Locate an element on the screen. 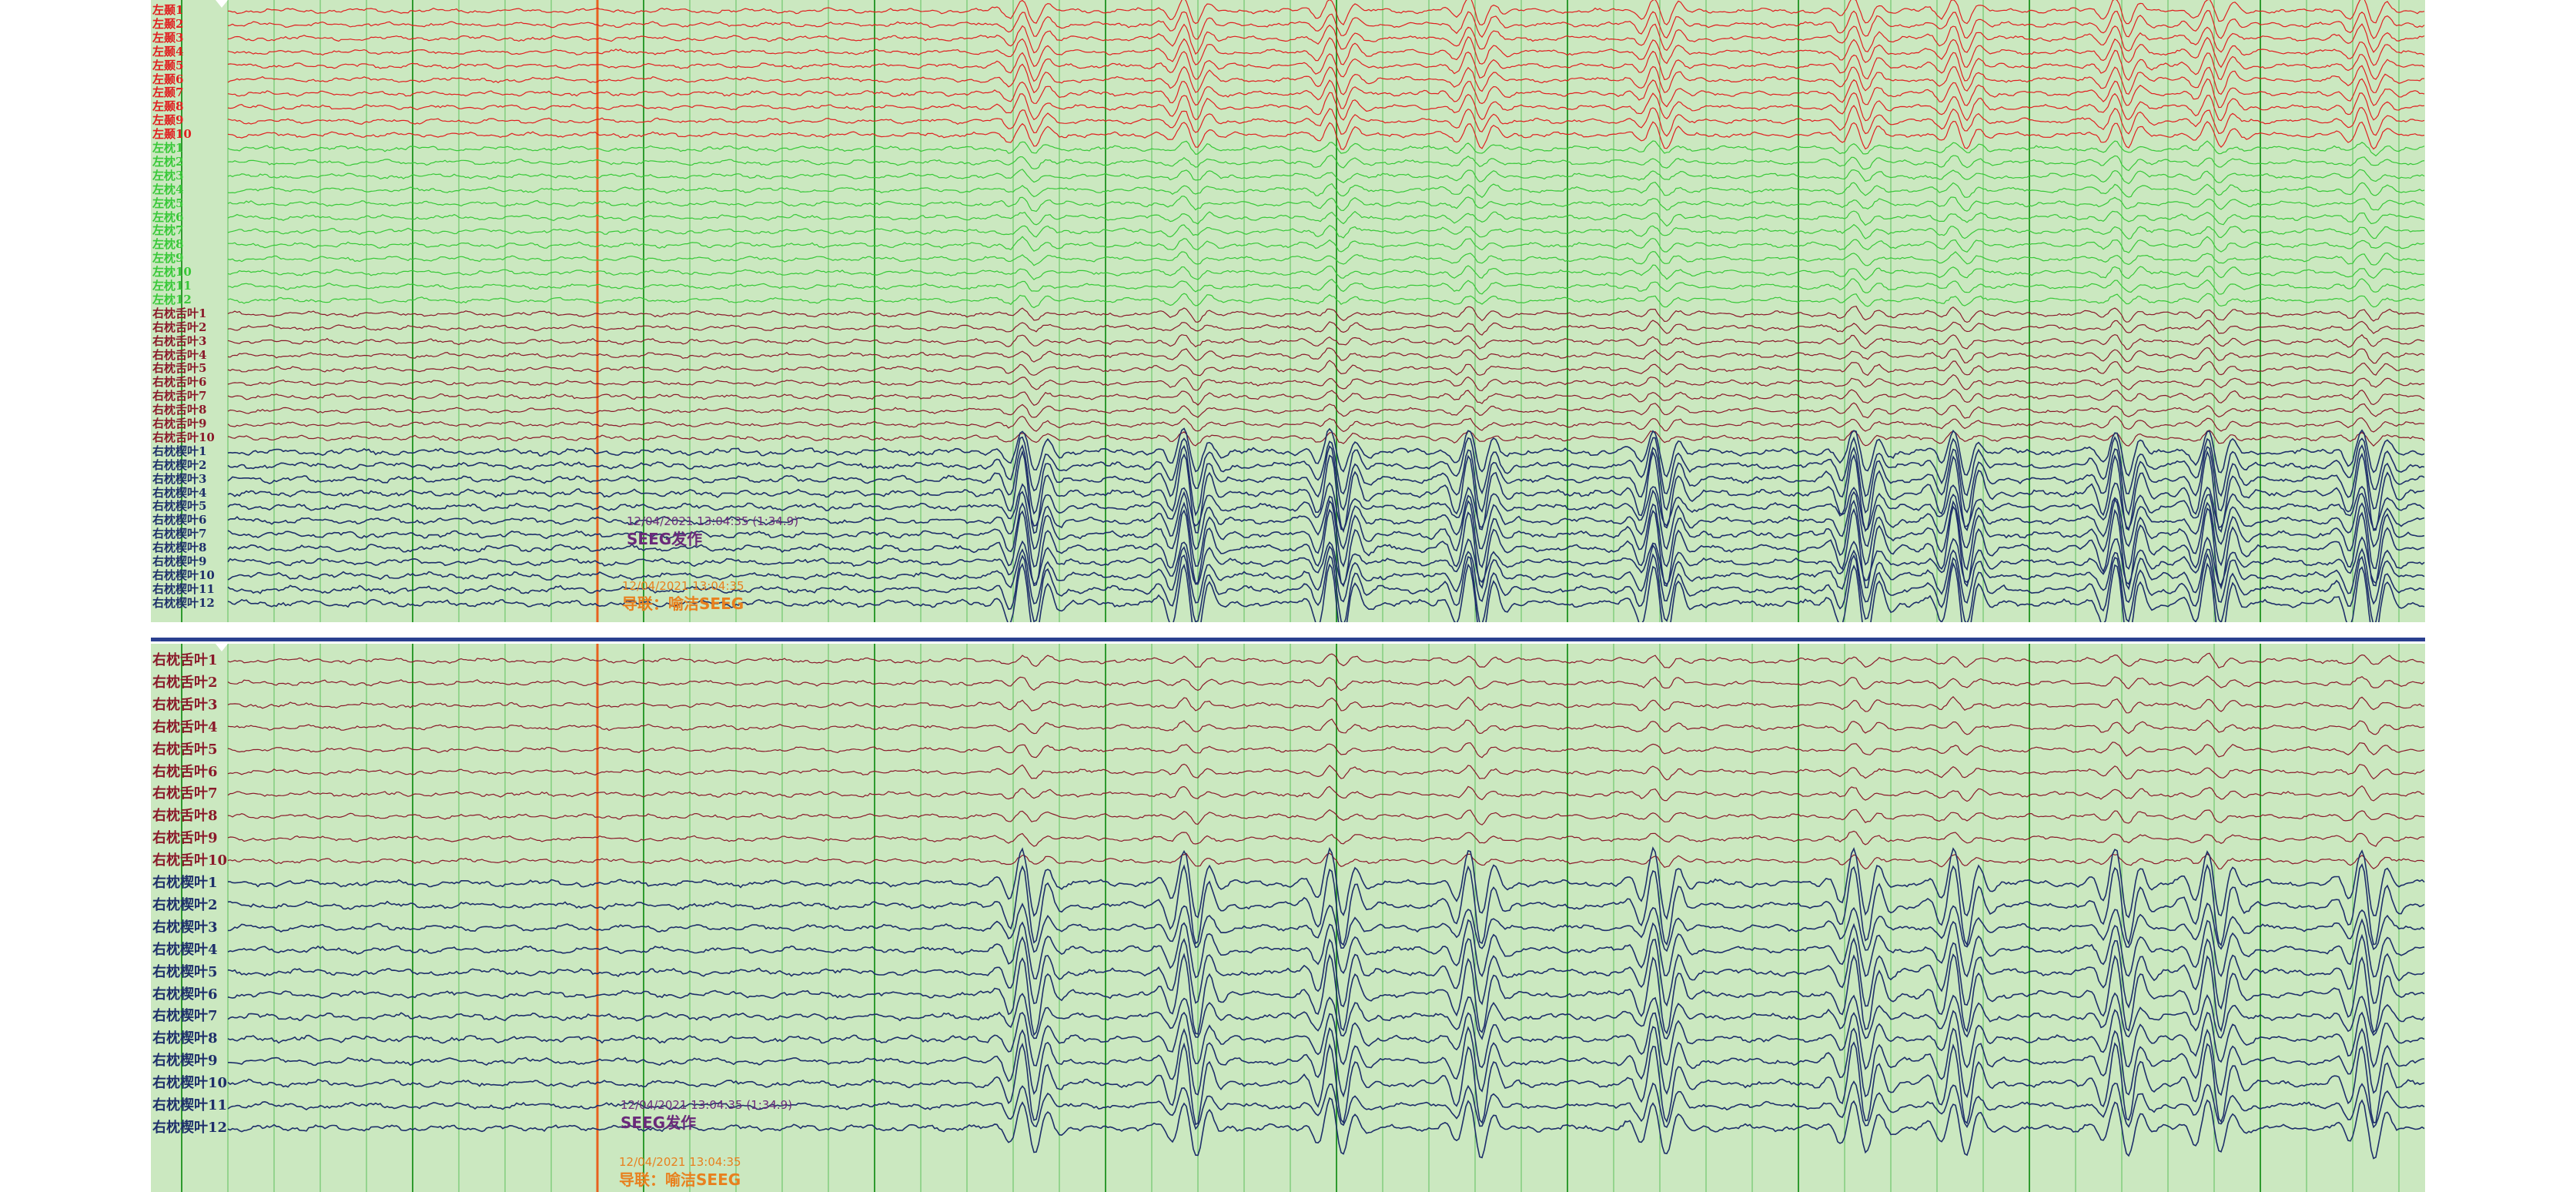 The image size is (2576, 1192). channel-label: 左枕11 is located at coordinates (172, 286).